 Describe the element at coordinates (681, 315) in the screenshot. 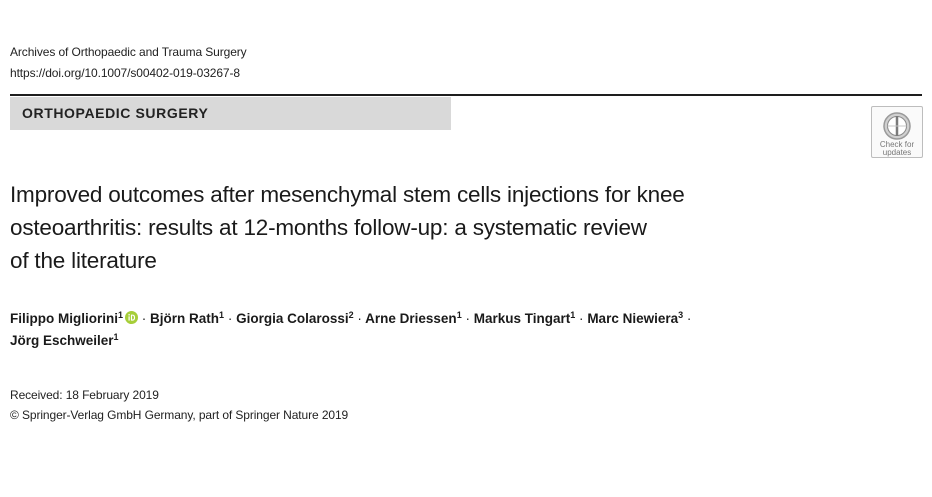

I see `affiliation-marker: 3` at that location.